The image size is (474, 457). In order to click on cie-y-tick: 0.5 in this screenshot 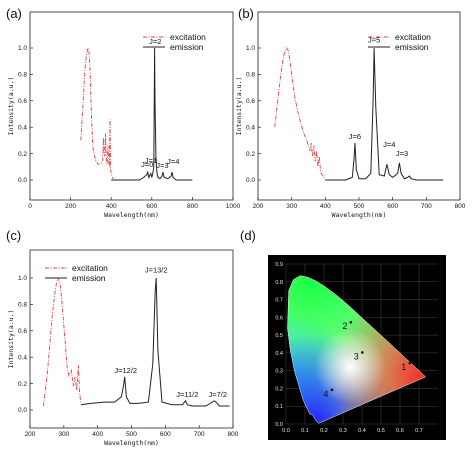, I will do `click(279, 336)`.